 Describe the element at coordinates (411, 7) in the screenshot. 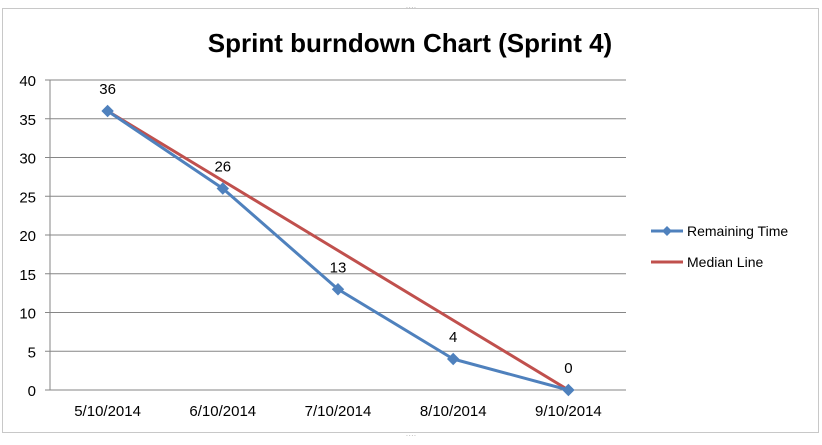

I see `top-handle-icon: ····` at that location.